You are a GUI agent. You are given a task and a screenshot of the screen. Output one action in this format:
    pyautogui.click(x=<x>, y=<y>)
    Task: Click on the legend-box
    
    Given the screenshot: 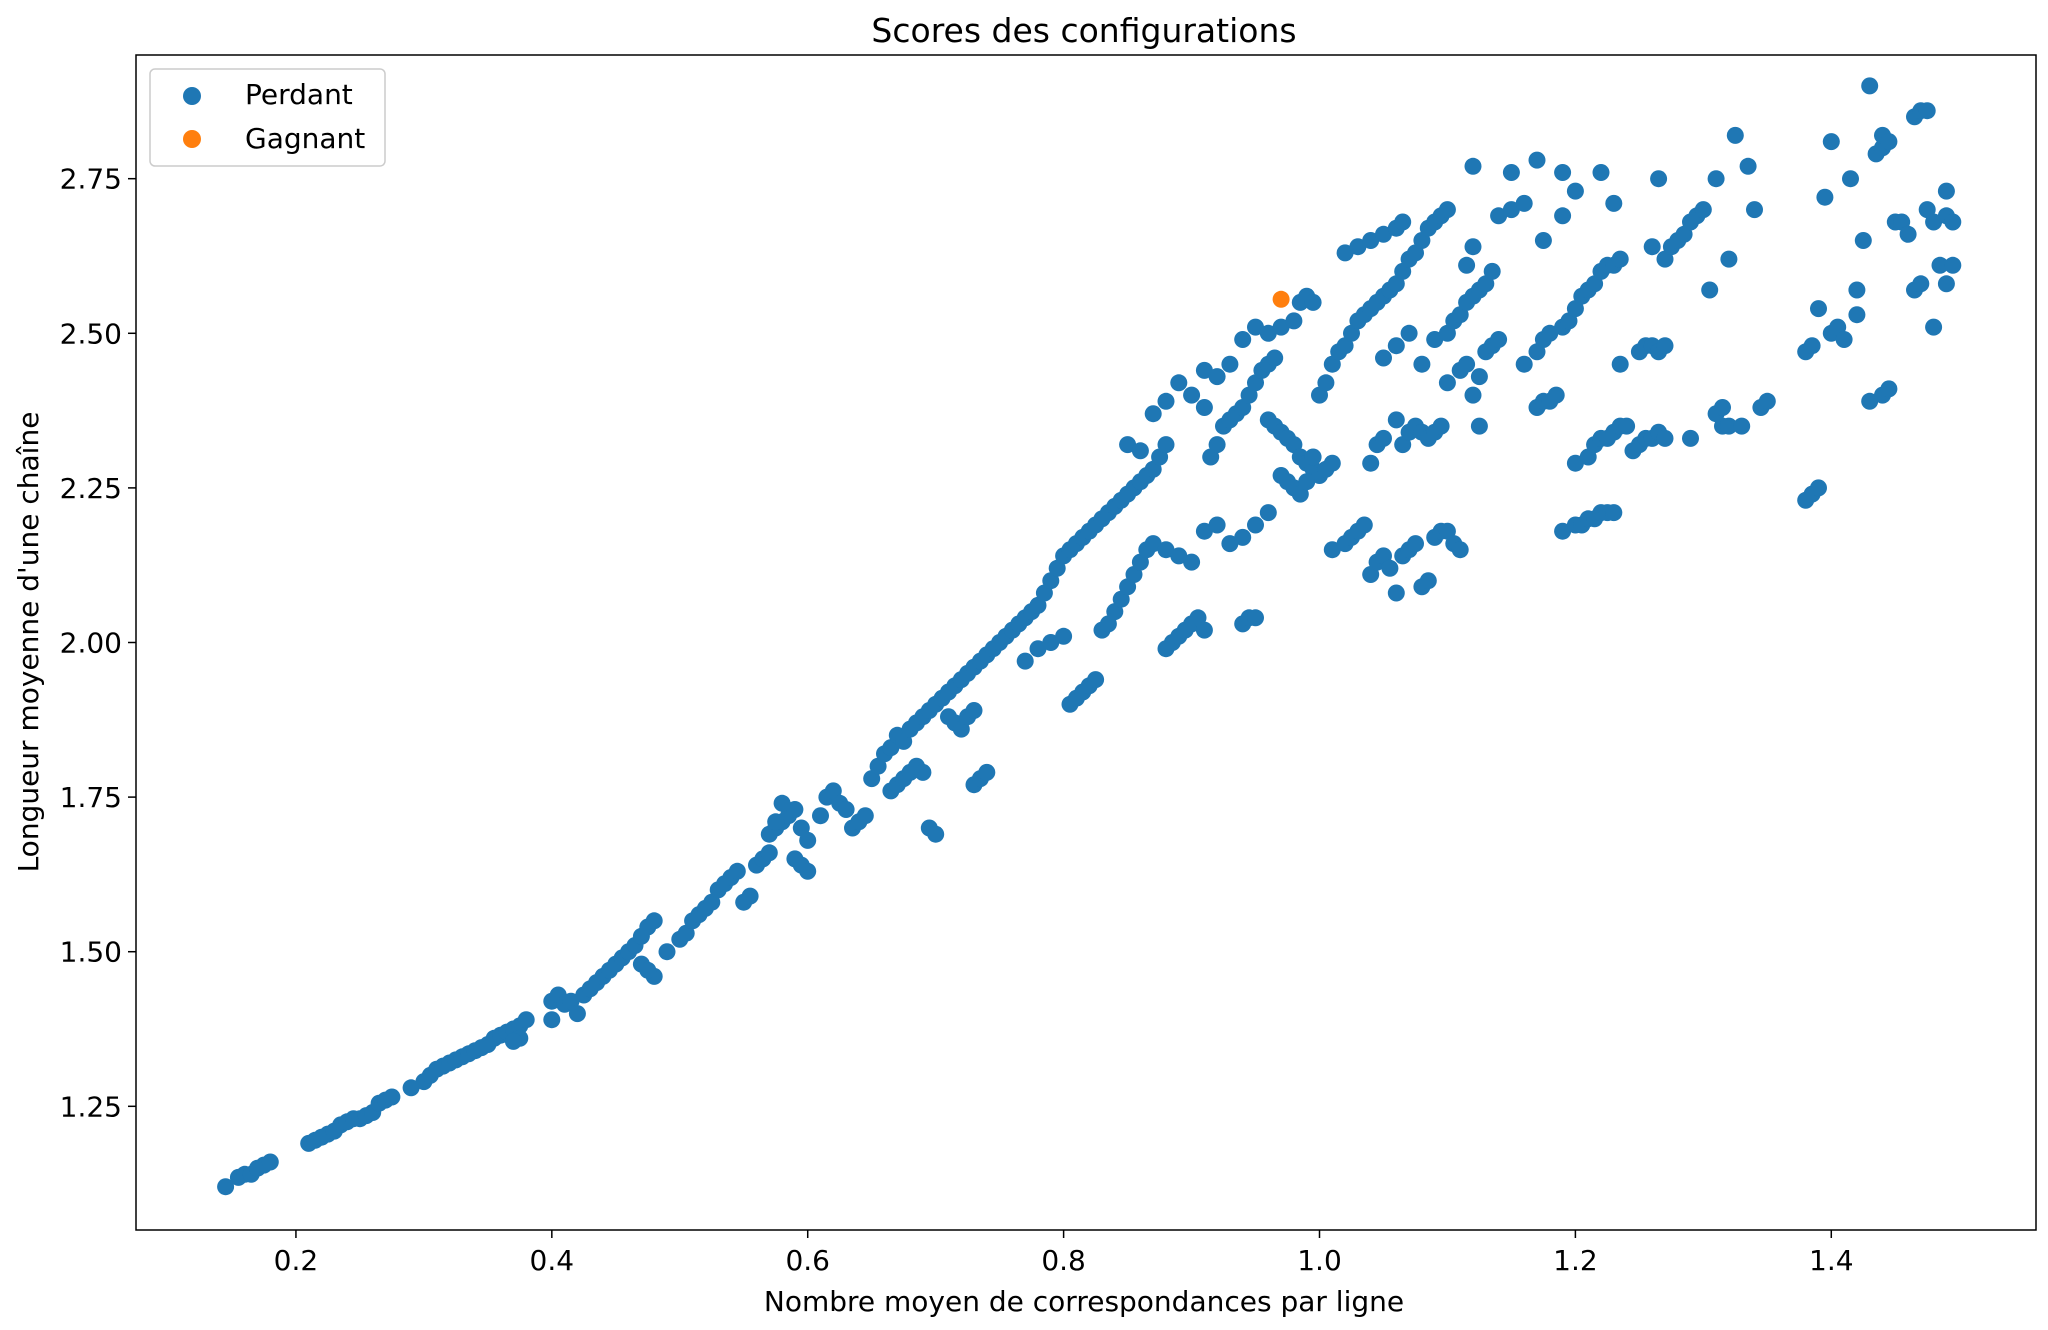 What is the action you would take?
    pyautogui.click(x=267, y=117)
    